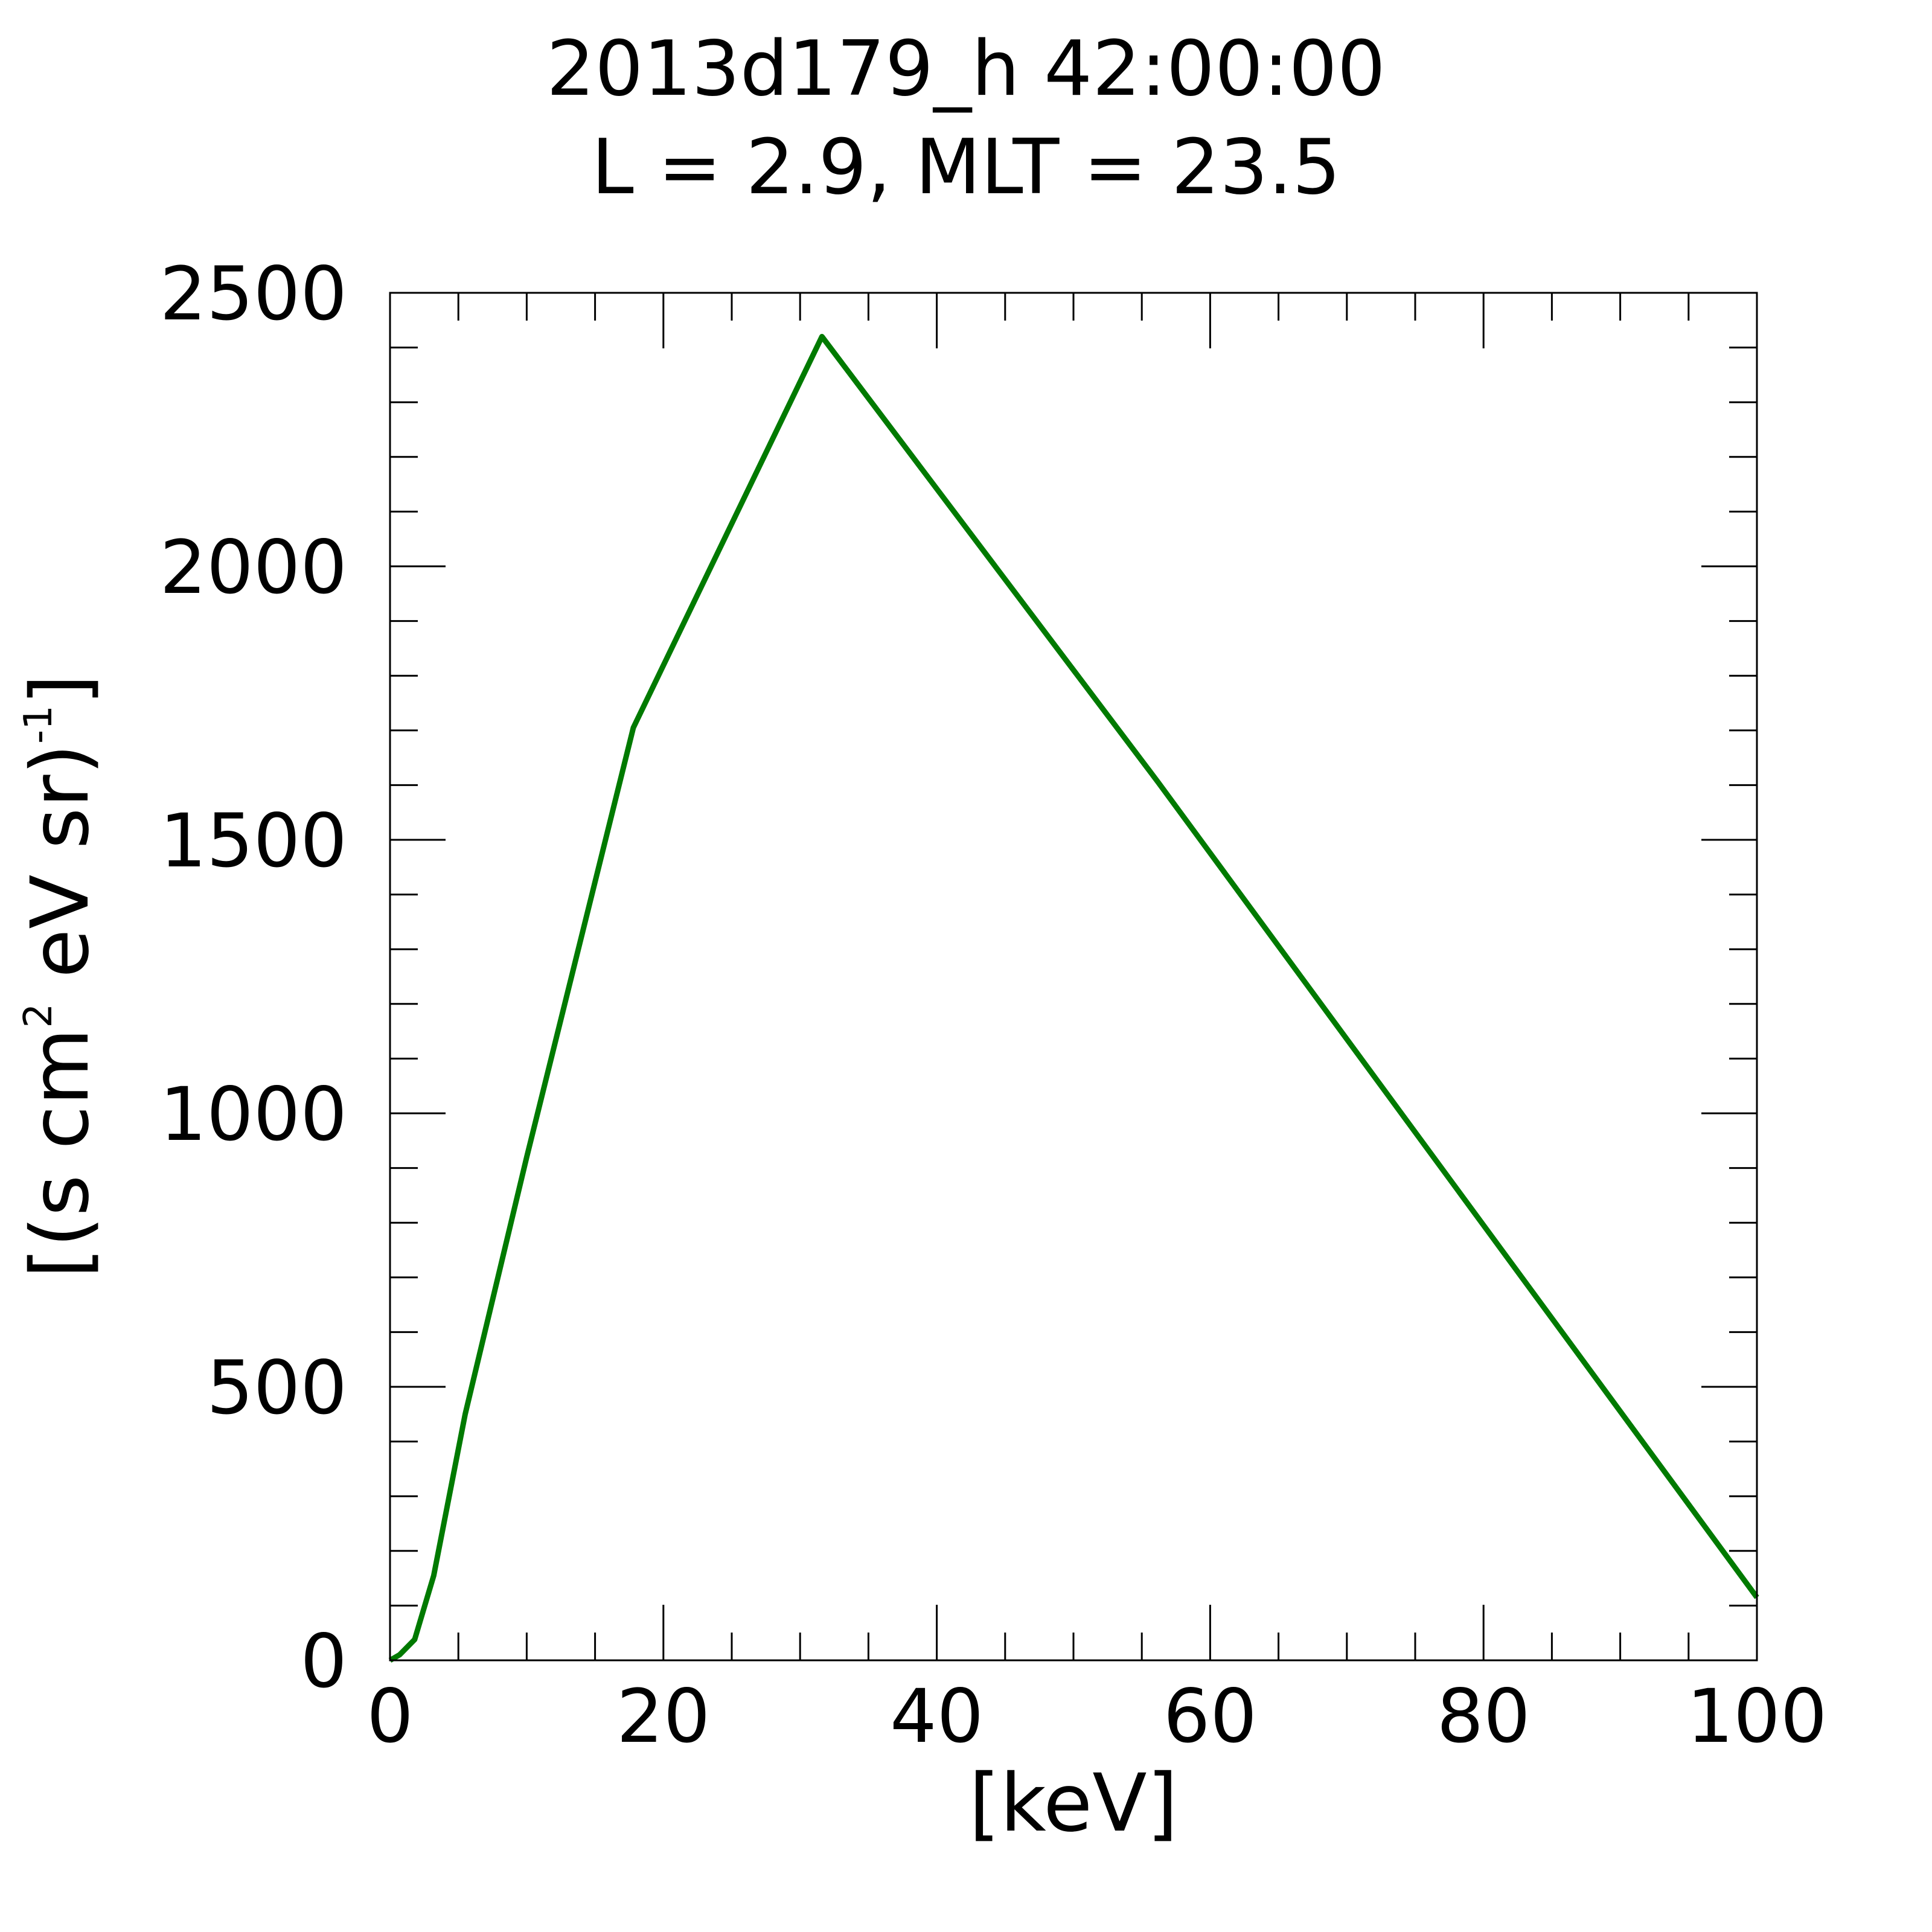  I want to click on y-axis-label: [(s cm2 eV sr)-1], so click(61, 977).